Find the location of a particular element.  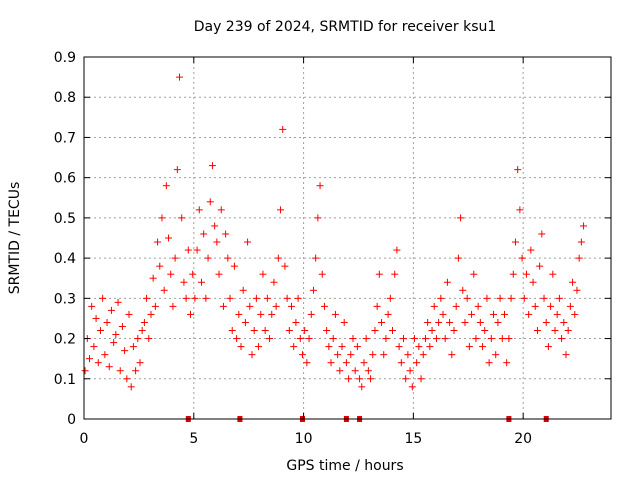

y-tick-label: 0.3 is located at coordinates (65, 299).